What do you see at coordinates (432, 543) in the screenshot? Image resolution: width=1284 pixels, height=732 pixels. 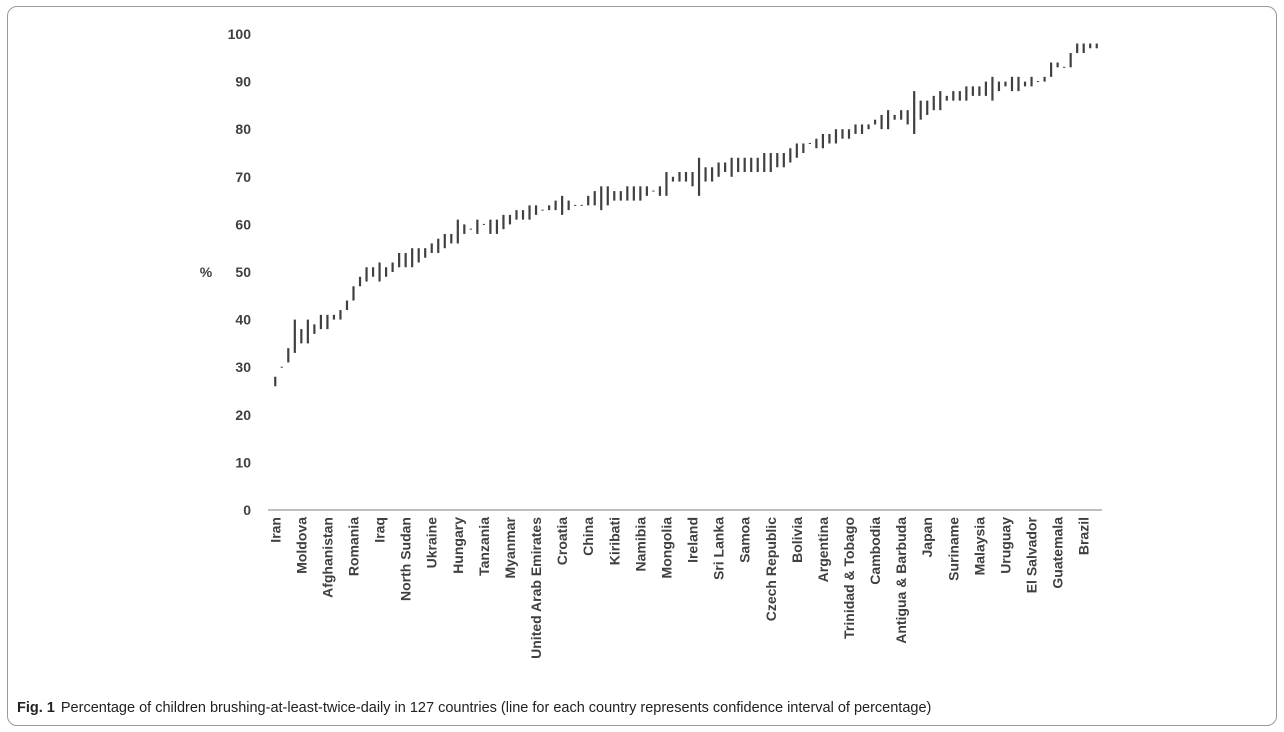 I see `x-tick-label: Ukraine` at bounding box center [432, 543].